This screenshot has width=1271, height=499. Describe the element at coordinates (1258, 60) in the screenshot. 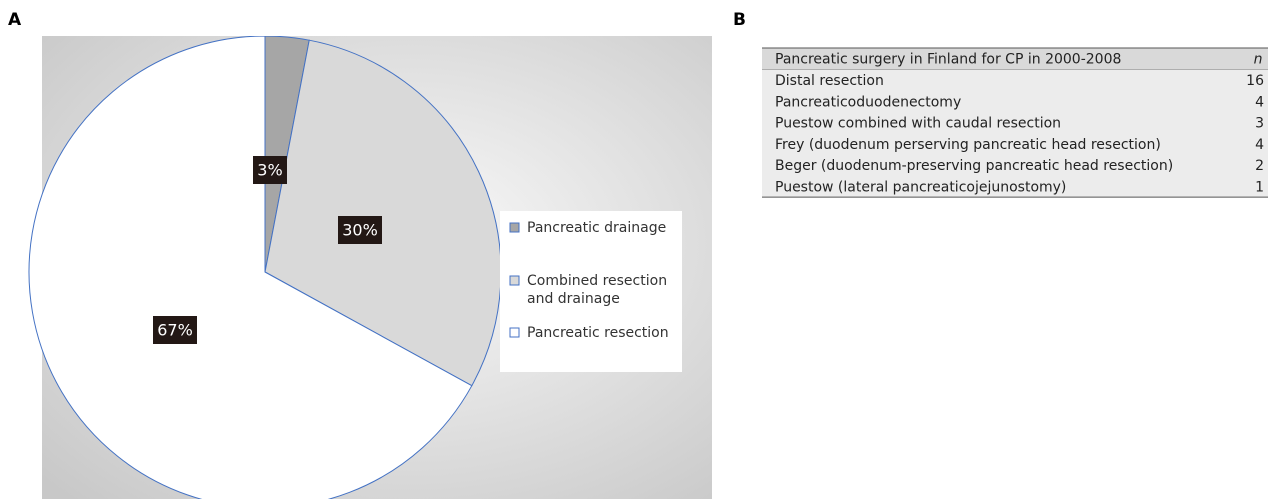

I see `table-header: n` at that location.